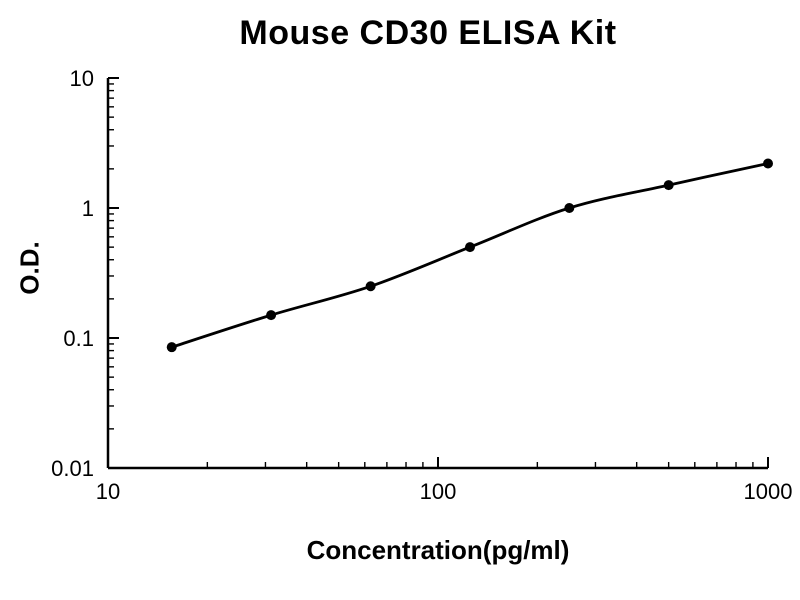  What do you see at coordinates (88, 208) in the screenshot?
I see `y-tick-label: 1` at bounding box center [88, 208].